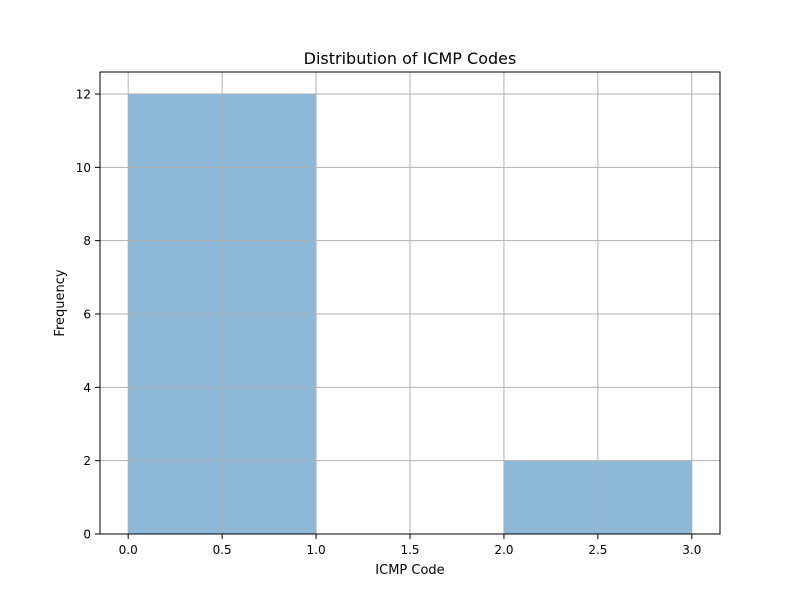 This screenshot has width=800, height=600. Describe the element at coordinates (83, 95) in the screenshot. I see `y-tick-label: 12` at that location.